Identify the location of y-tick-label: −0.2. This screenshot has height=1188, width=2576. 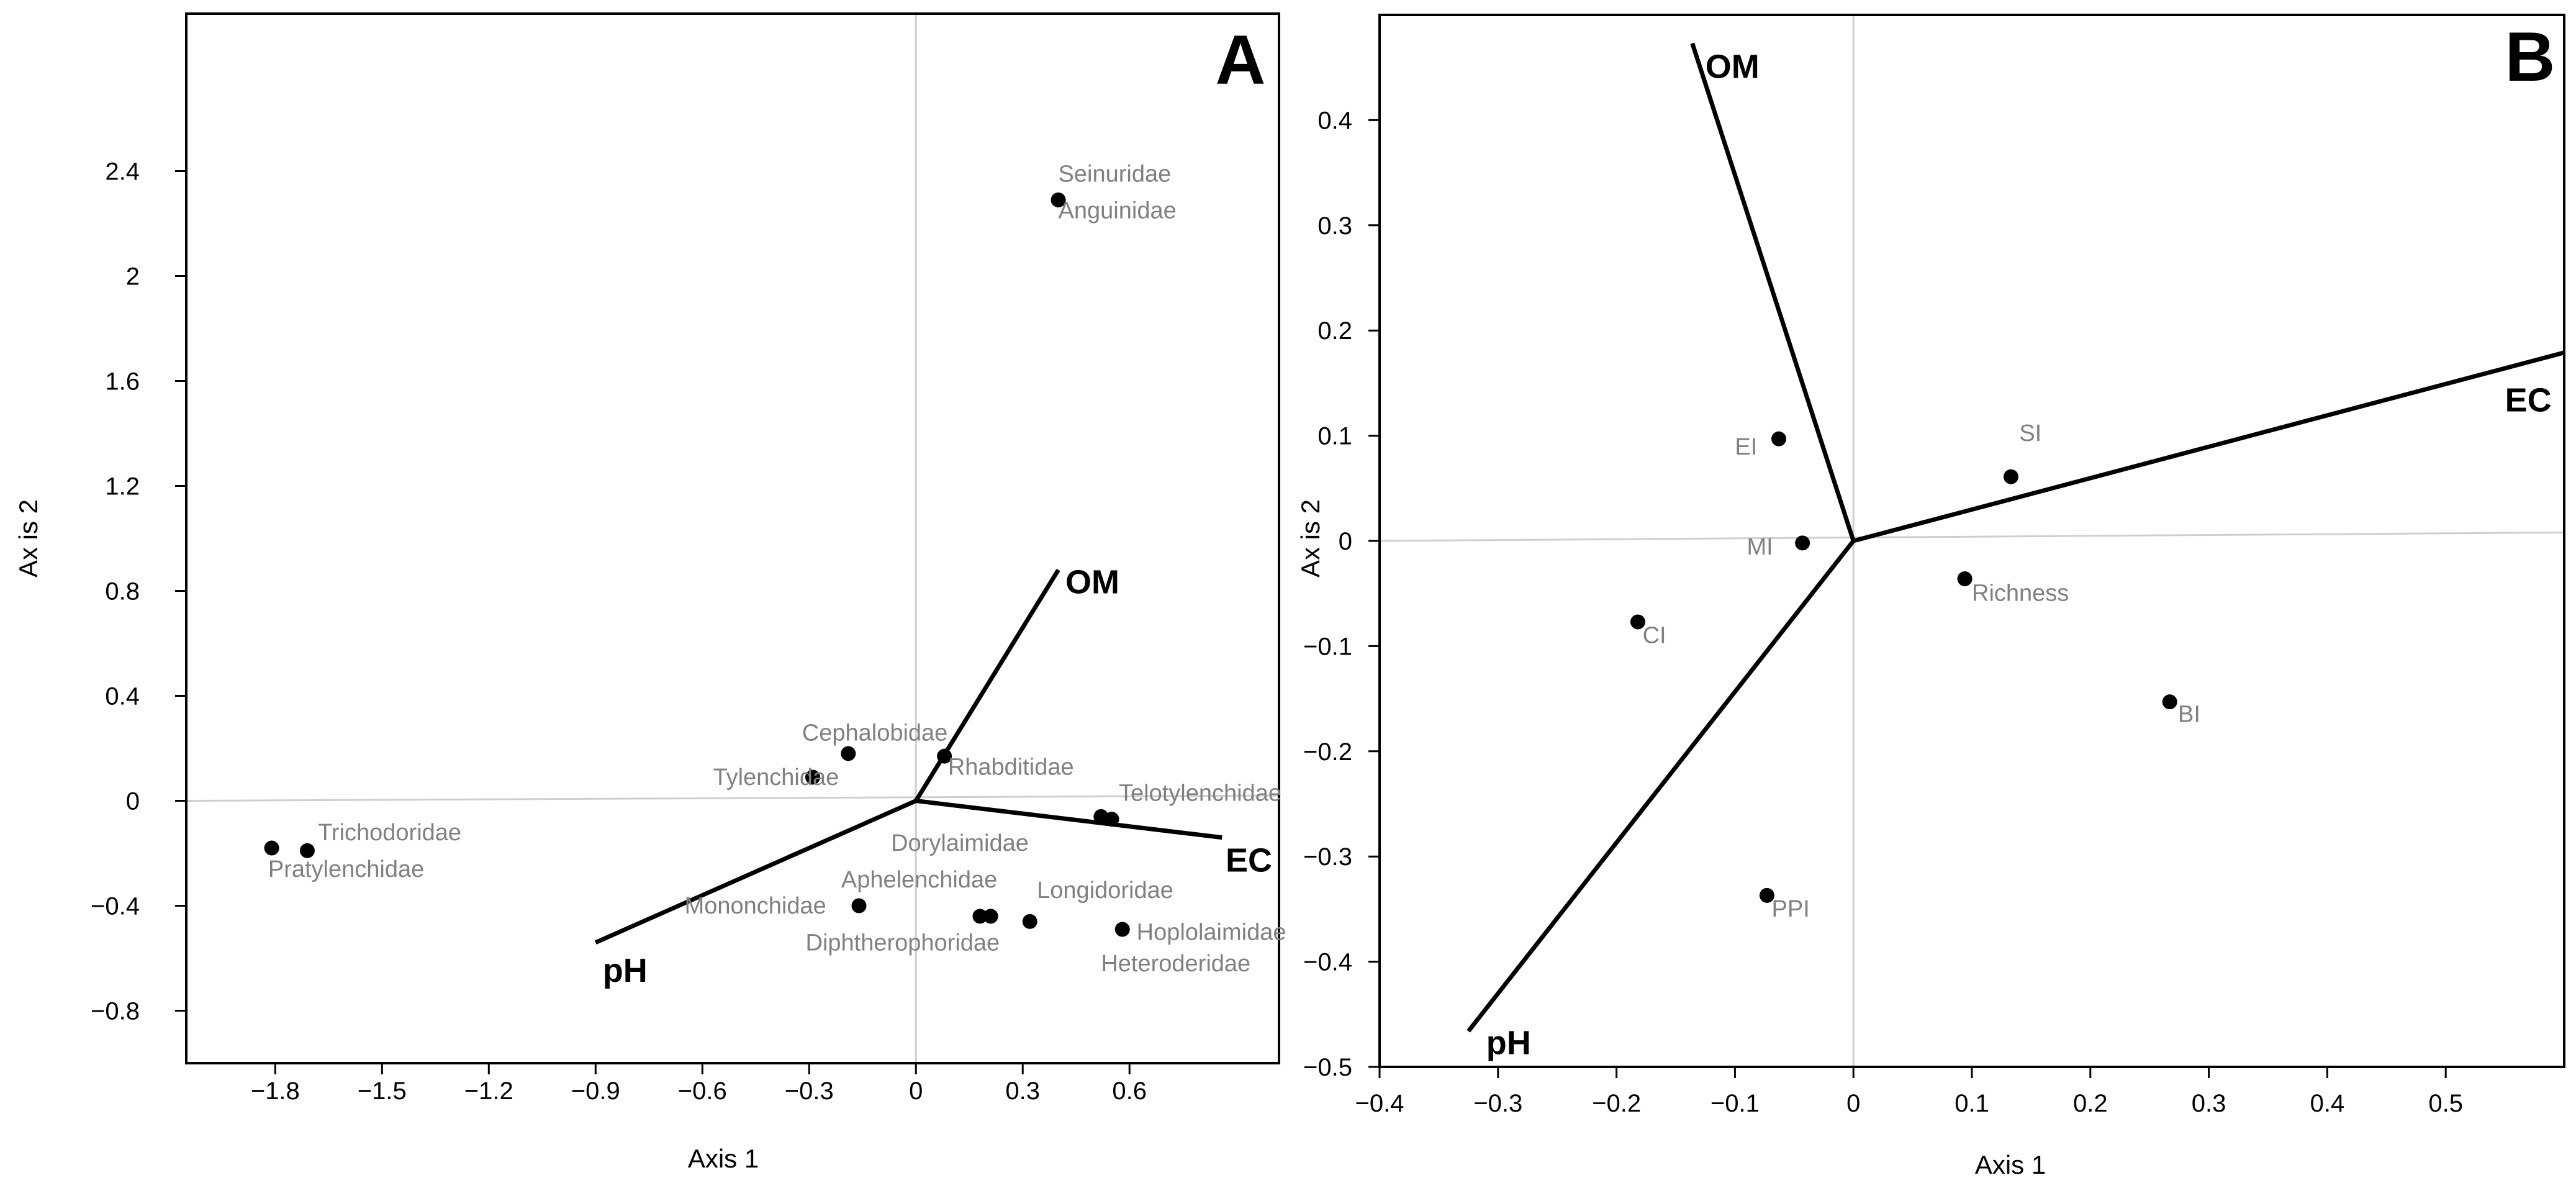
(1327, 752).